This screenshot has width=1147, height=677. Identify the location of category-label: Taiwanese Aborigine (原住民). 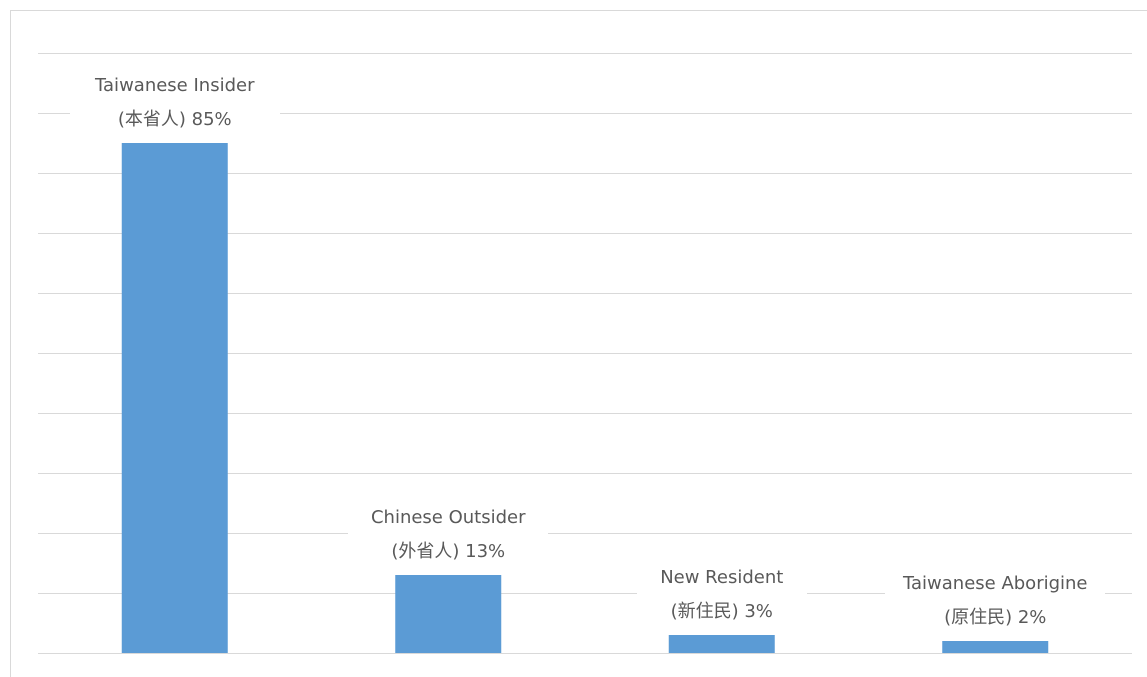
(995, 600).